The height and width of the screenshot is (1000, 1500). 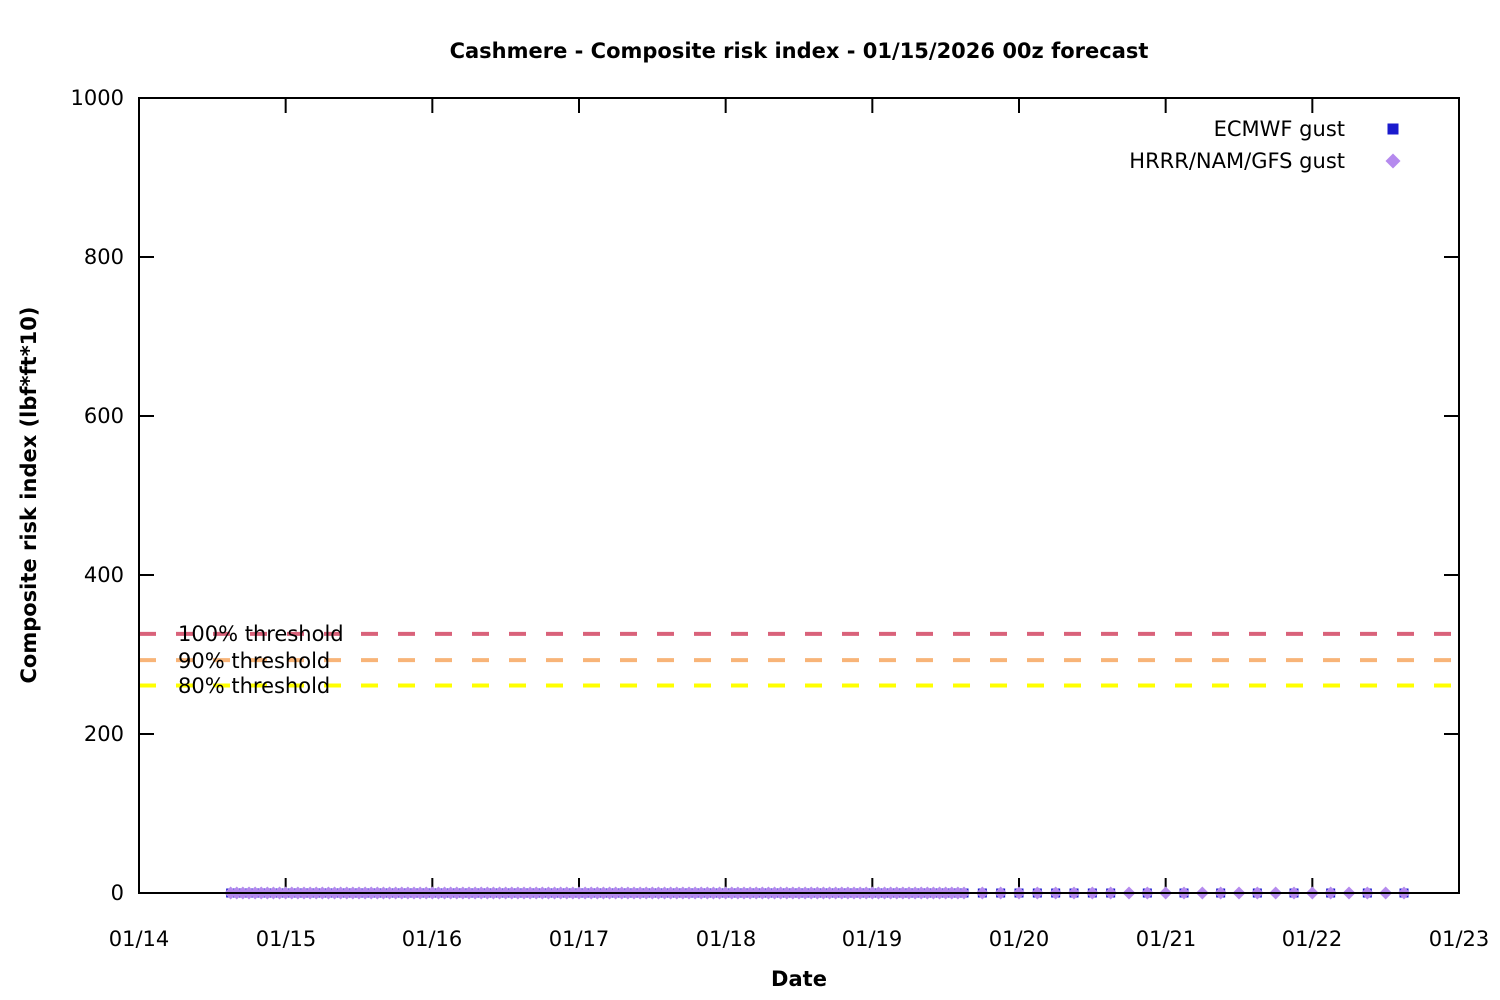 What do you see at coordinates (726, 939) in the screenshot?
I see `x-tick-label: 01/18` at bounding box center [726, 939].